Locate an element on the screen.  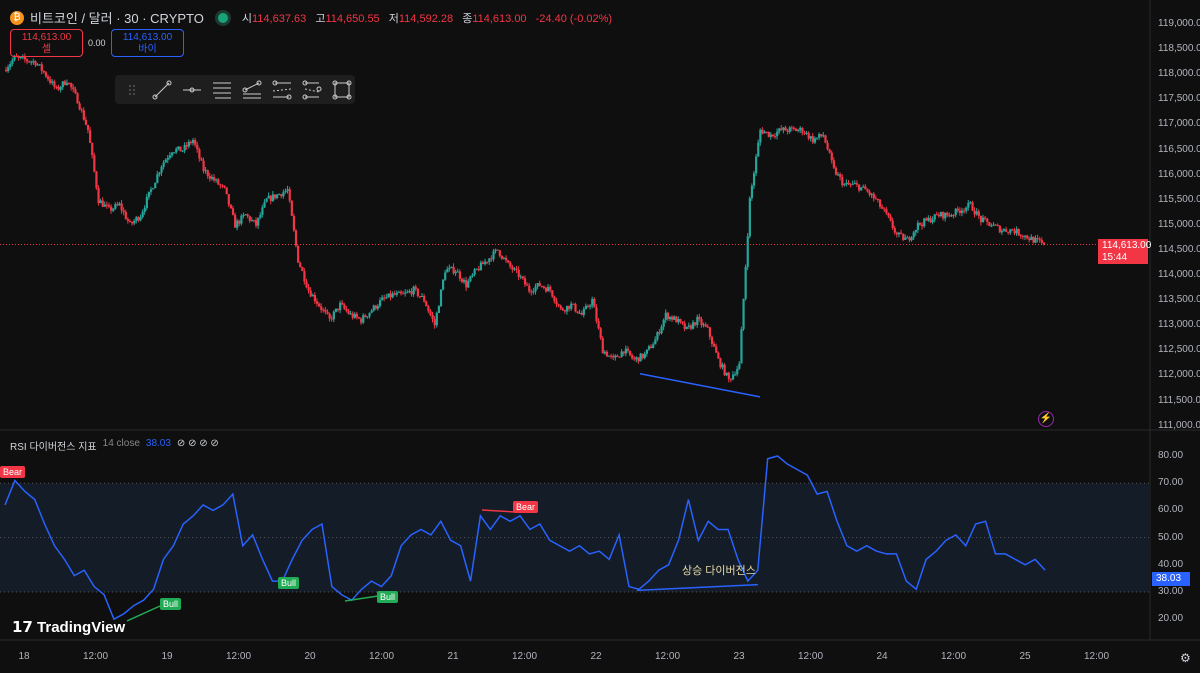
fib-channel-icon is located at coordinates (282, 90).